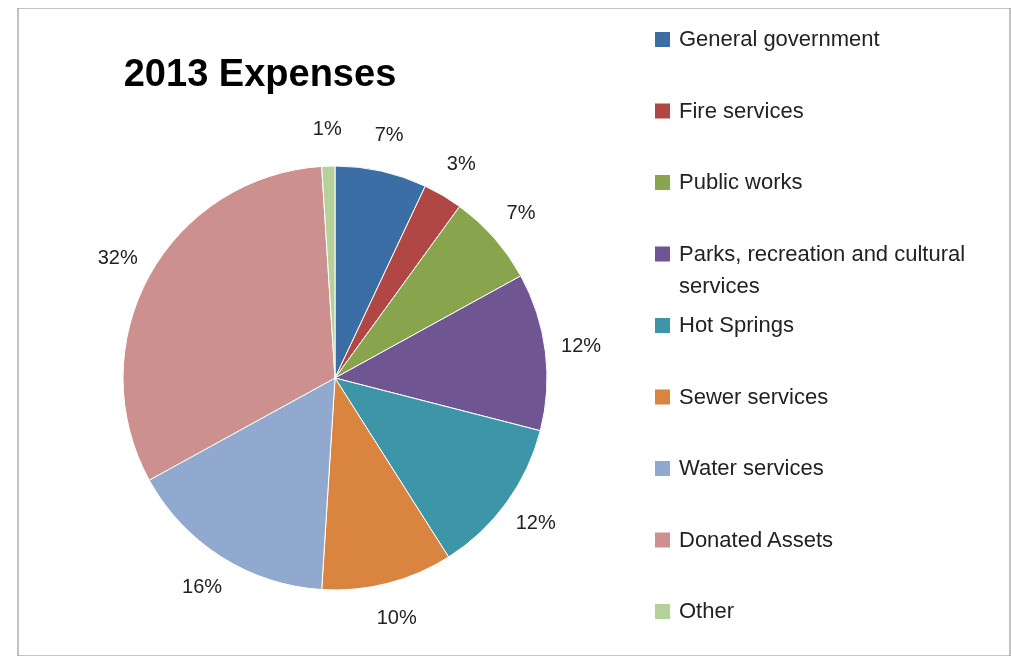  I want to click on legend-label: General government, so click(779, 38).